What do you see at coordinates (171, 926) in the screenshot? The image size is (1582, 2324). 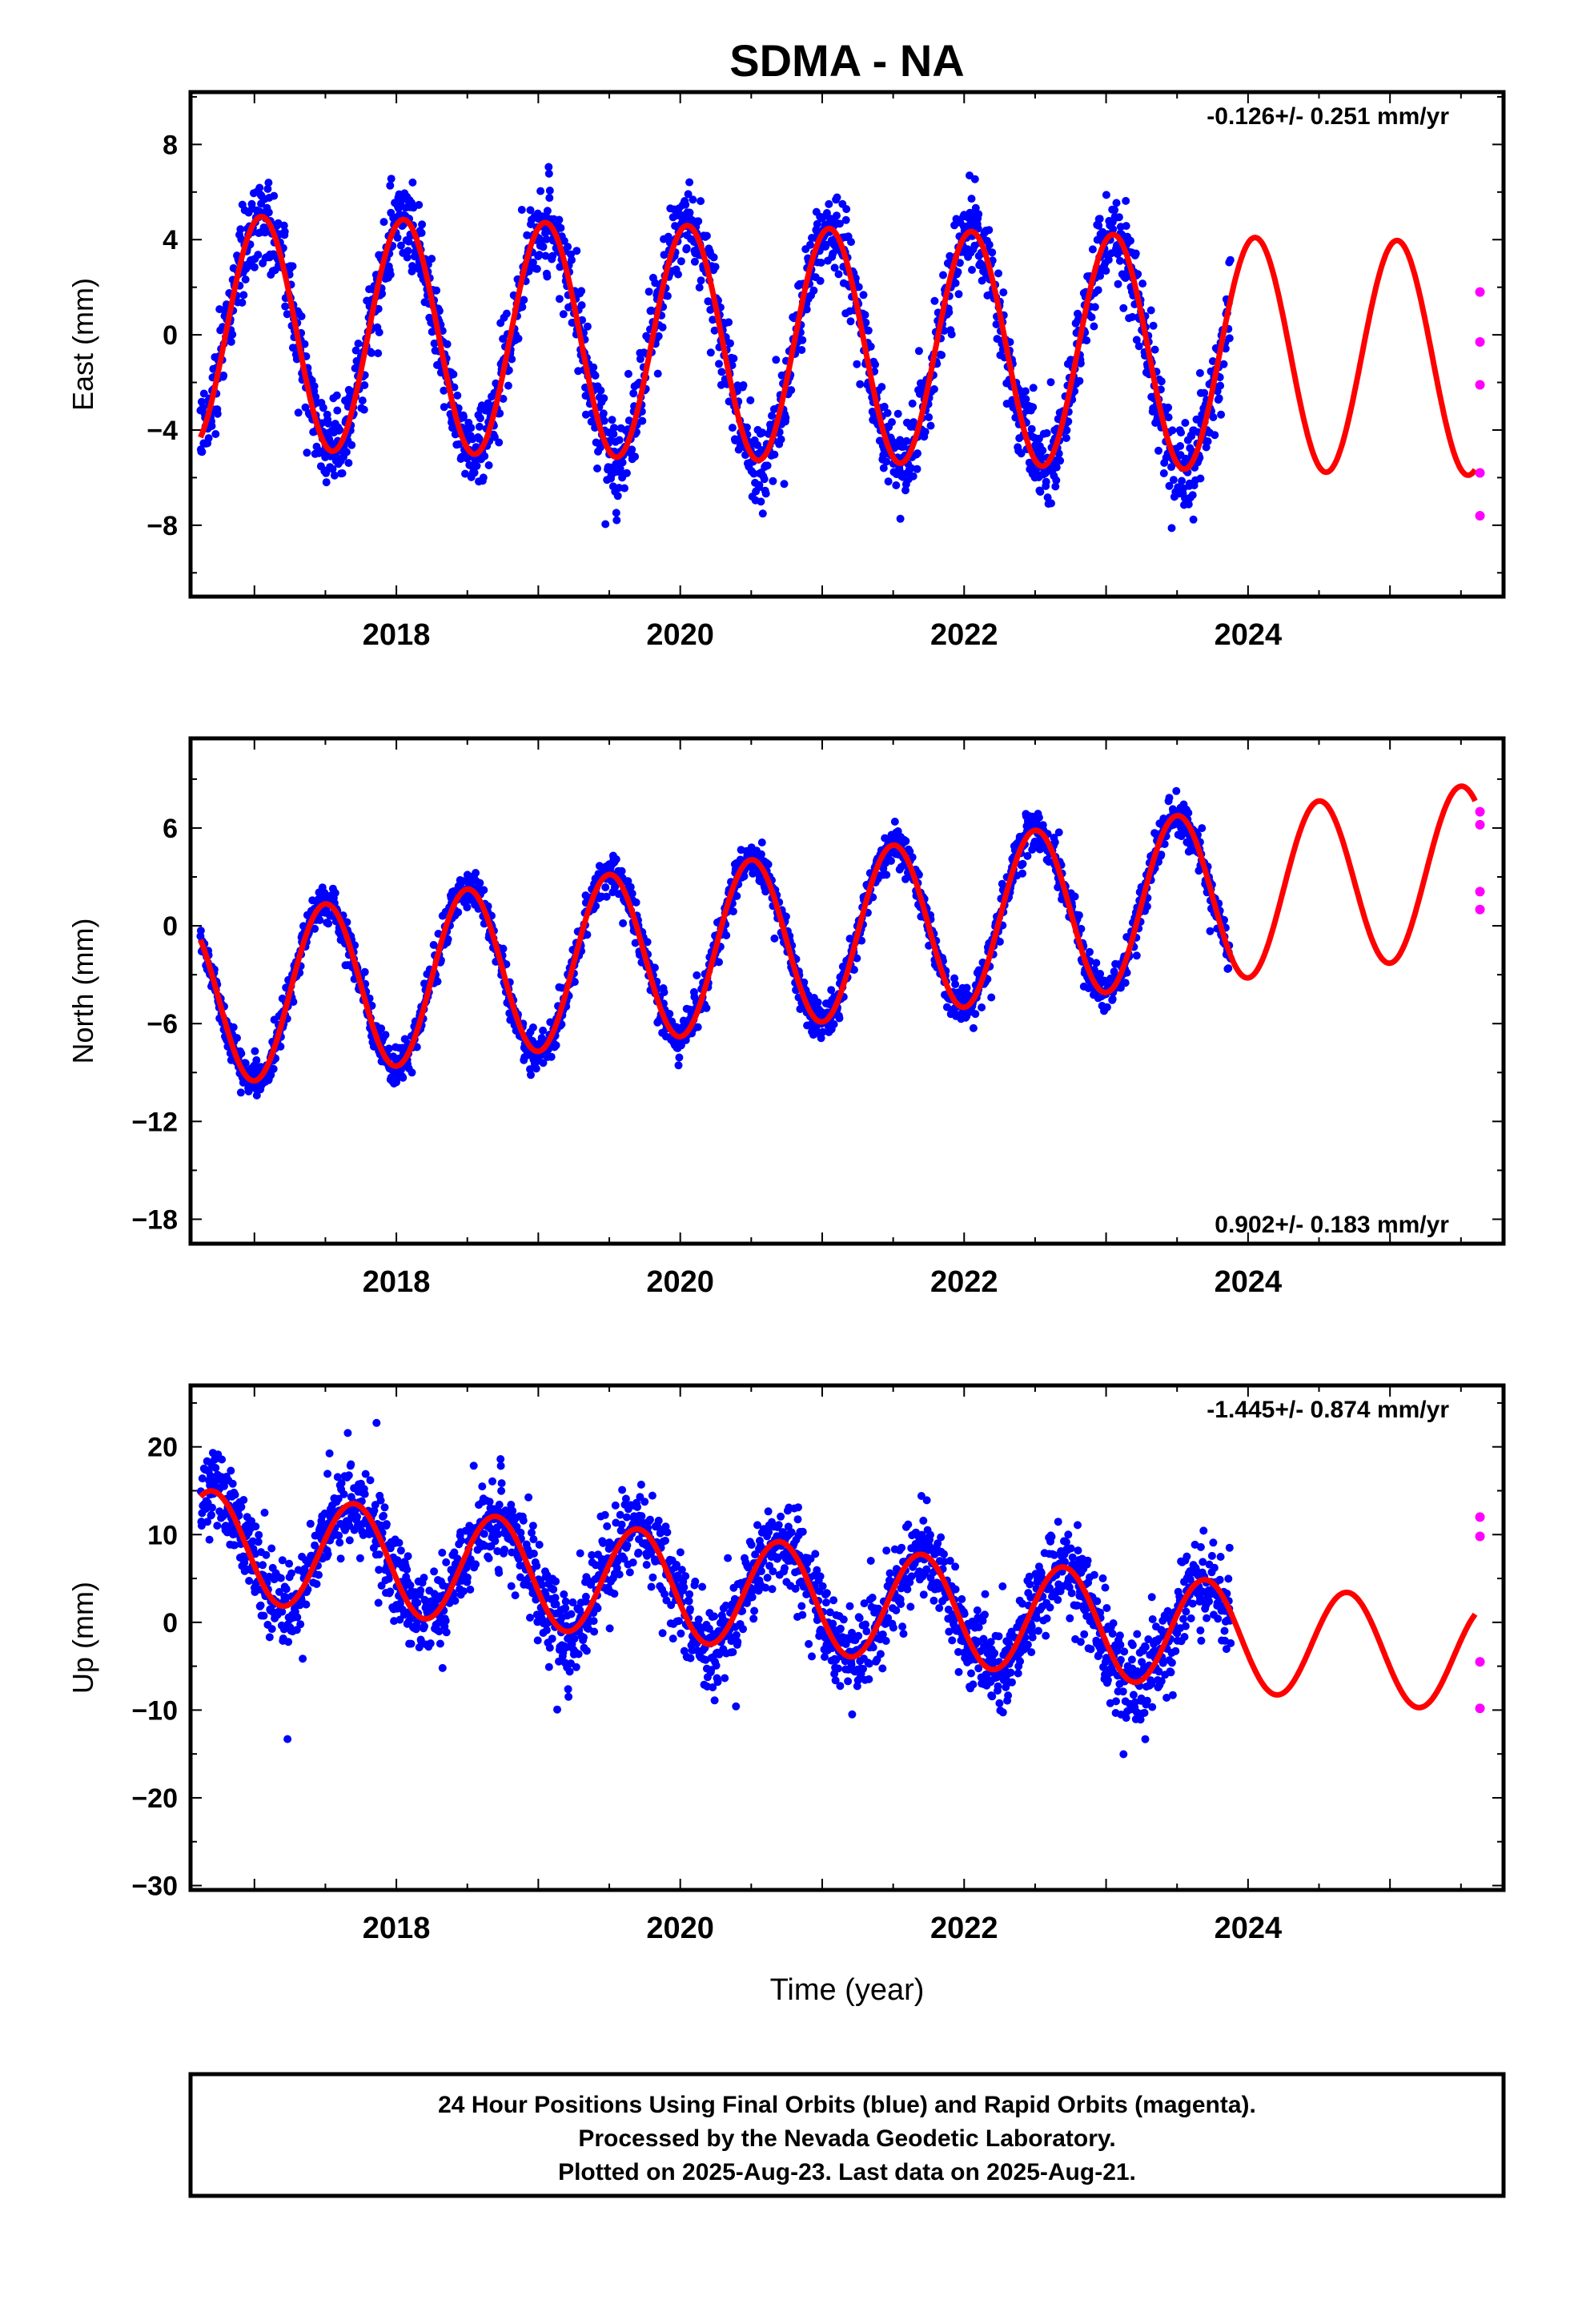 I see `north-y-tick-label: 0` at bounding box center [171, 926].